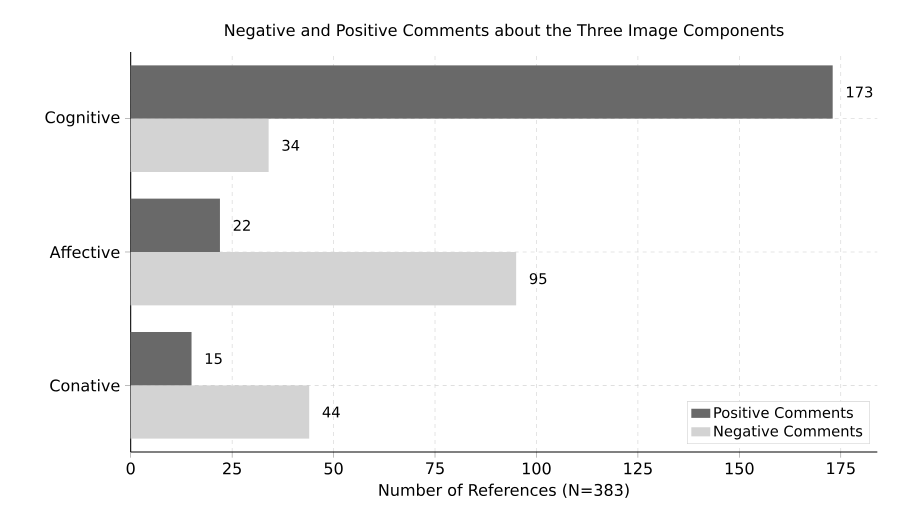 This screenshot has height=514, width=901. Describe the element at coordinates (435, 468) in the screenshot. I see `x-tick-label: 75` at that location.